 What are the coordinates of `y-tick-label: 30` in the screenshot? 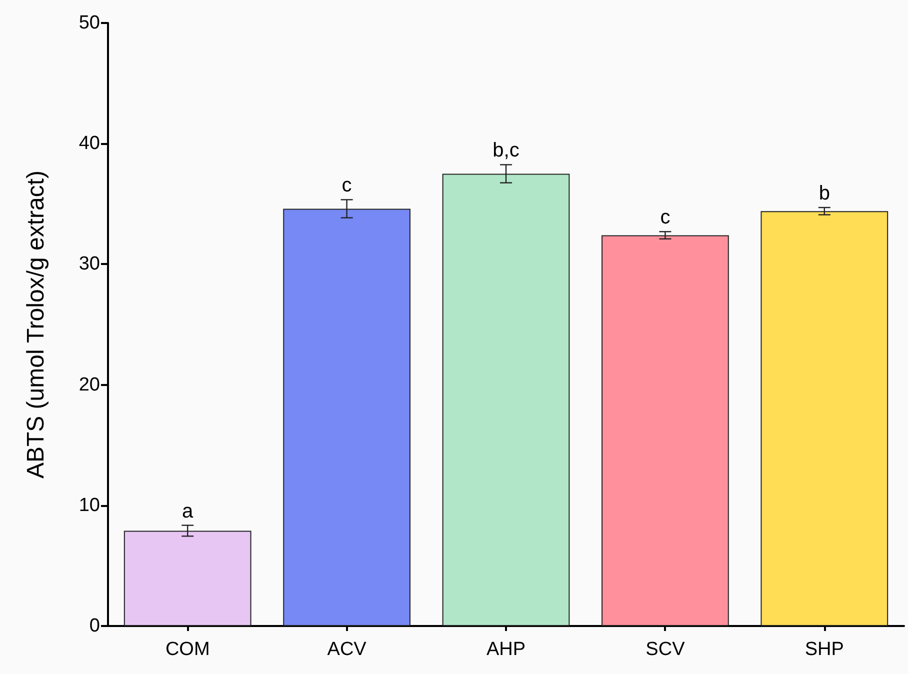 It's located at (89, 264).